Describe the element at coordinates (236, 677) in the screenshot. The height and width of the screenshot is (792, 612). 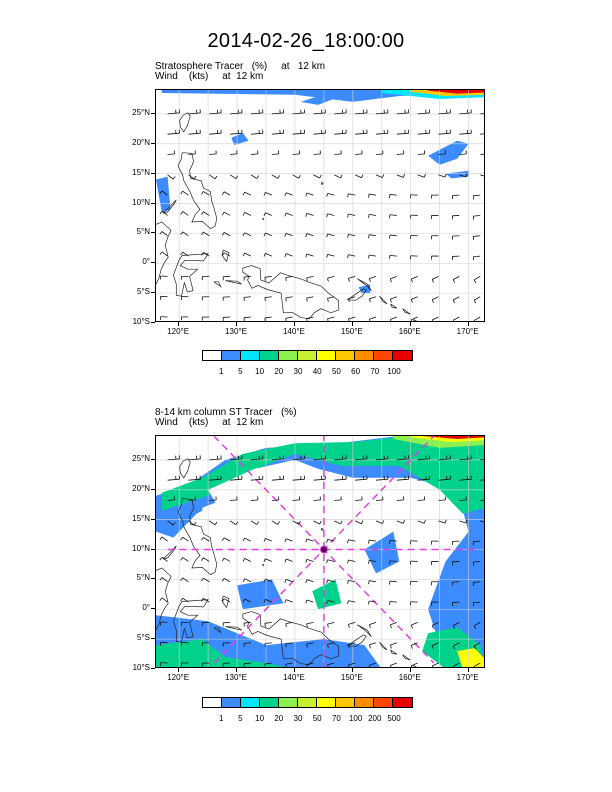
I see `lon-label-1: 130°E` at that location.